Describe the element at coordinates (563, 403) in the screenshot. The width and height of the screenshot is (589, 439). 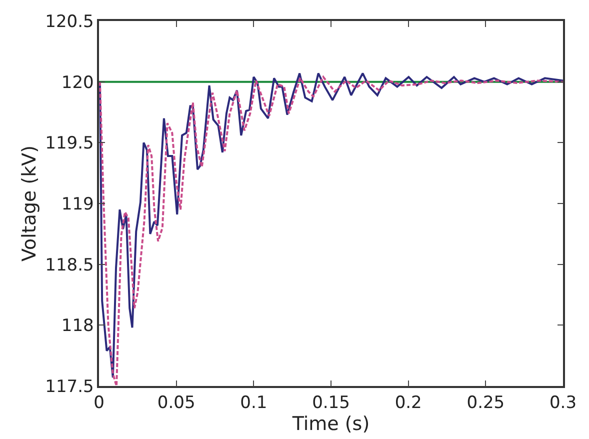
I see `x-tick-label: 0.3` at that location.